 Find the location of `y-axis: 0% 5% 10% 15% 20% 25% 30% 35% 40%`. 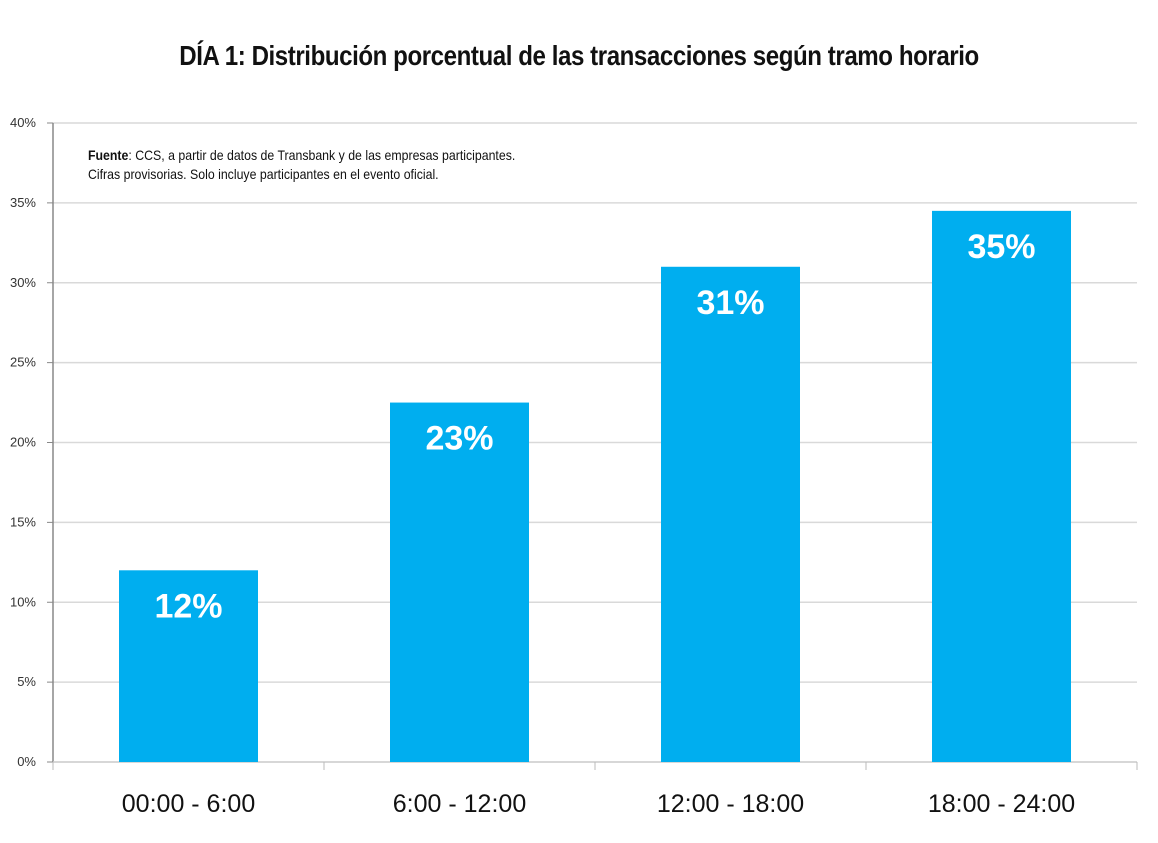

y-axis: 0% 5% 10% 15% 20% 25% 30% 35% 40% is located at coordinates (32, 442).